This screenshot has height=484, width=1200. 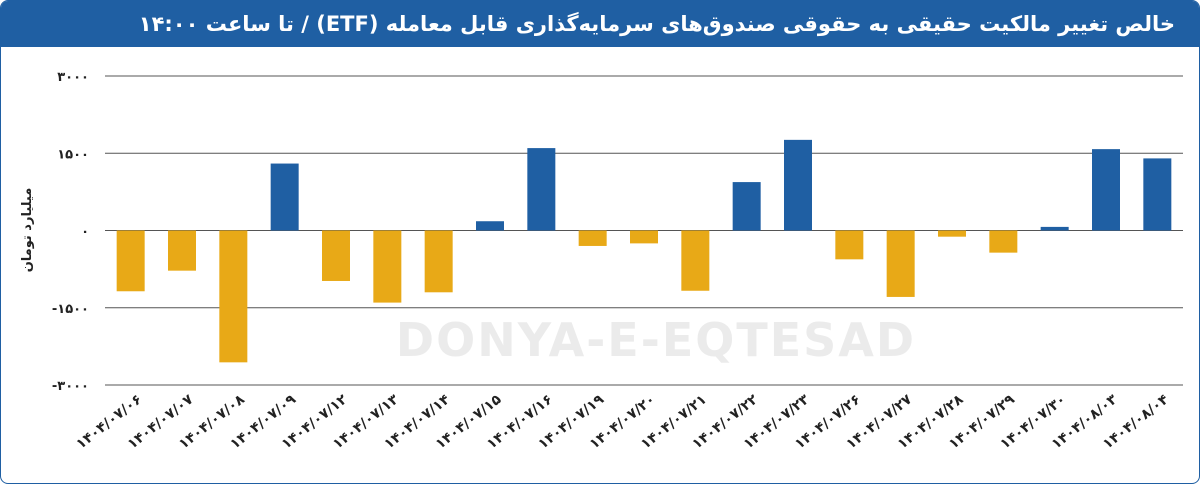 I want to click on y-tick-label: -۱۵۰۰, so click(x=70, y=309).